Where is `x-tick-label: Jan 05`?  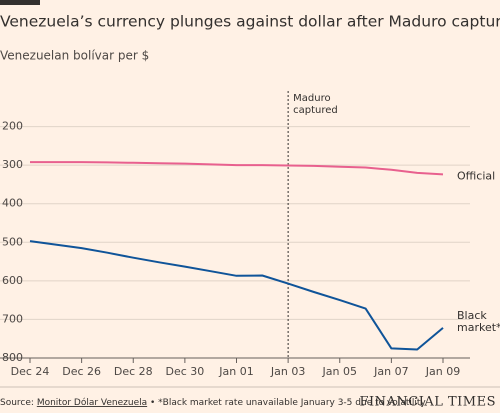 x-tick-label: Jan 05 is located at coordinates (339, 371).